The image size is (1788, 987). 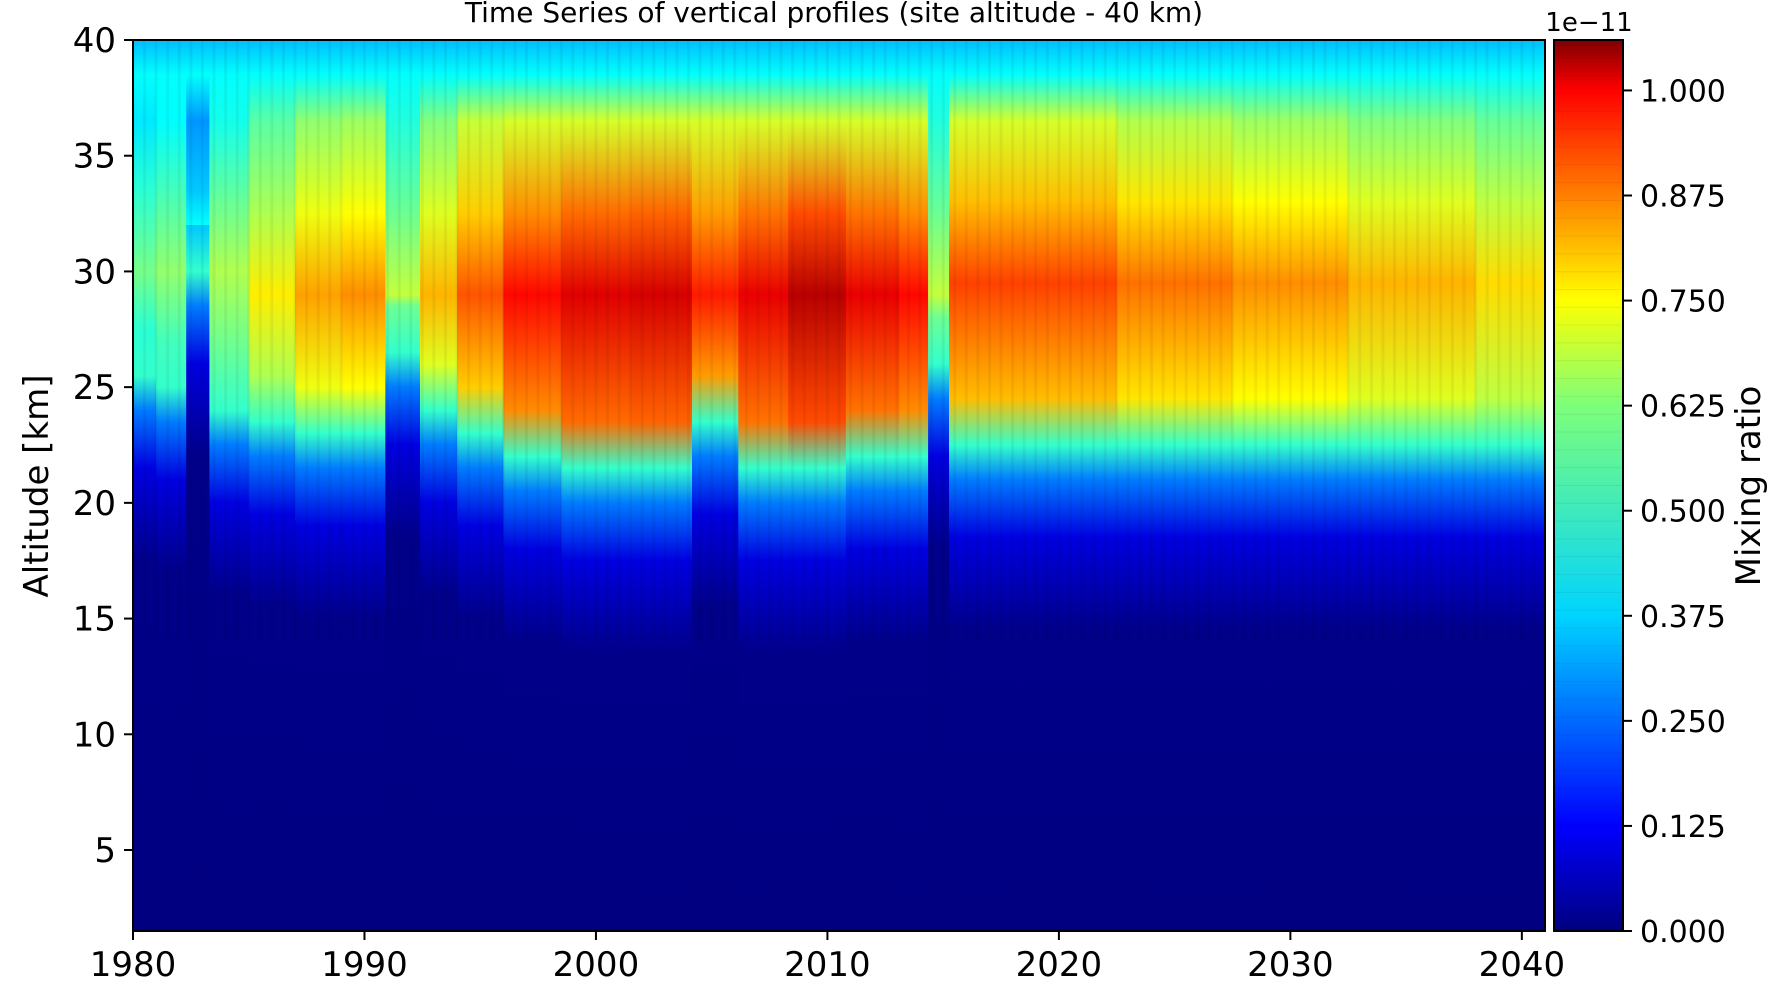 I want to click on colorbar-tick-label: 0.000, so click(x=1683, y=932).